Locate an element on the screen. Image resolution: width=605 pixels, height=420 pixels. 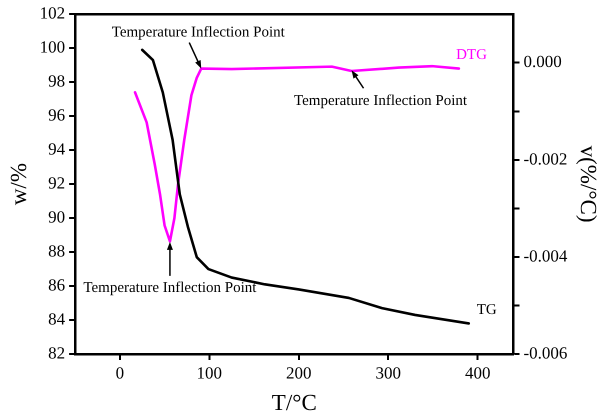
x-tick-label: 0 is located at coordinates (120, 373).